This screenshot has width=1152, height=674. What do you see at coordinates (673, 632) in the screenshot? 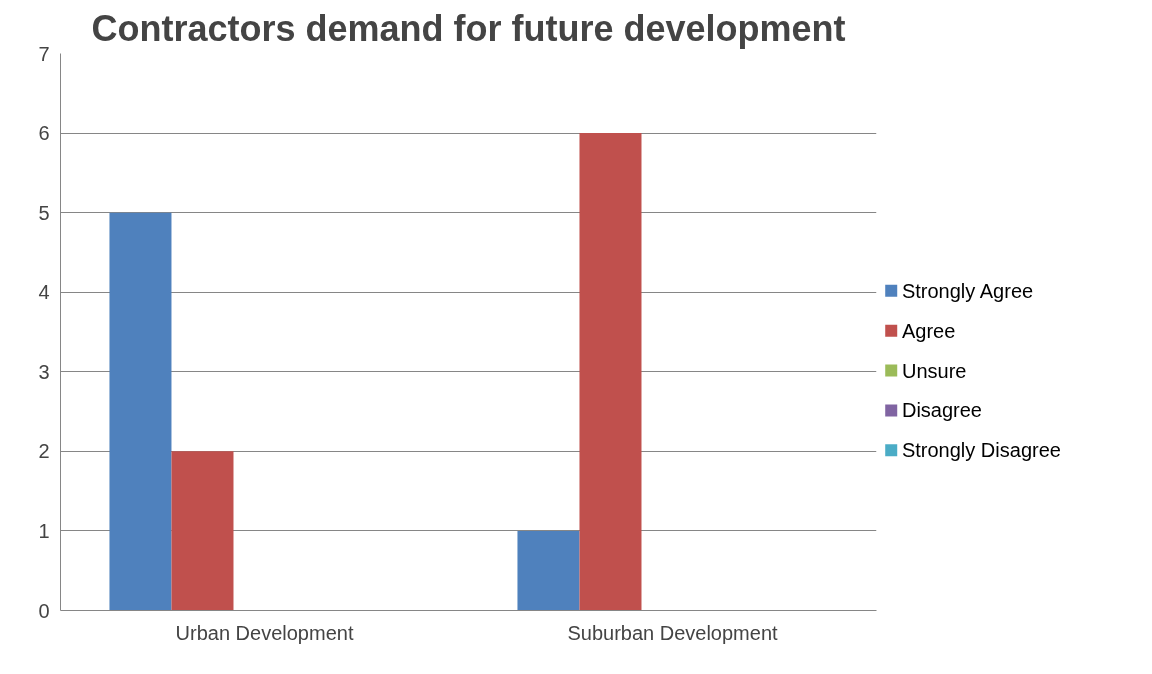
I see `x-tick-label: Suburban Development` at bounding box center [673, 632].